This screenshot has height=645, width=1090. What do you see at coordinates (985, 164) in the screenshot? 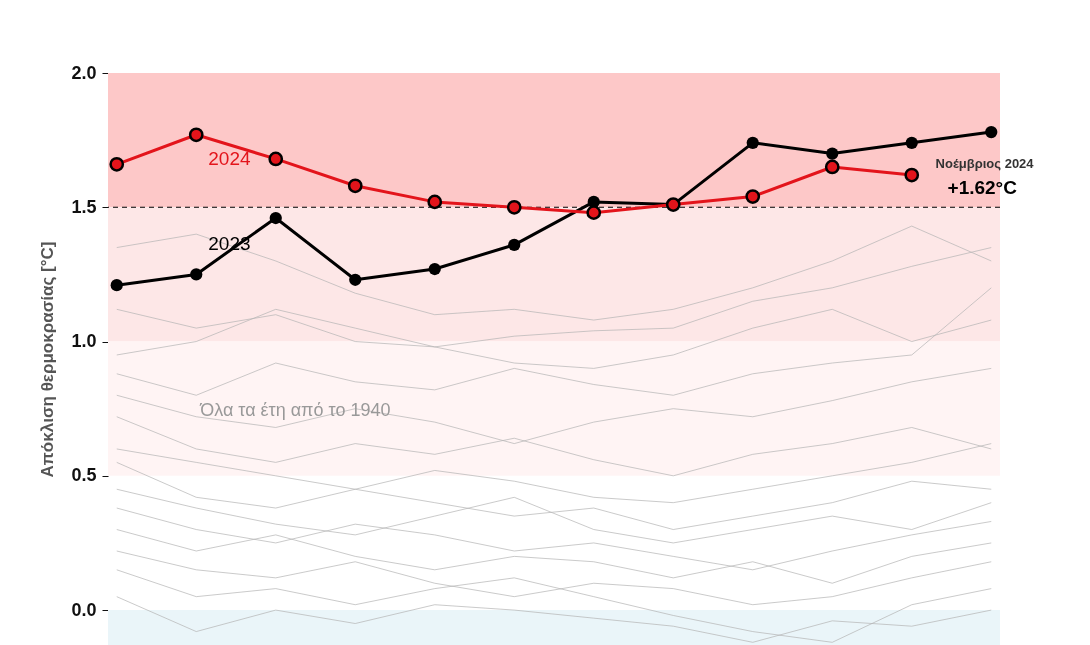
I see `annotation: Νοέμβριος 2024` at bounding box center [985, 164].